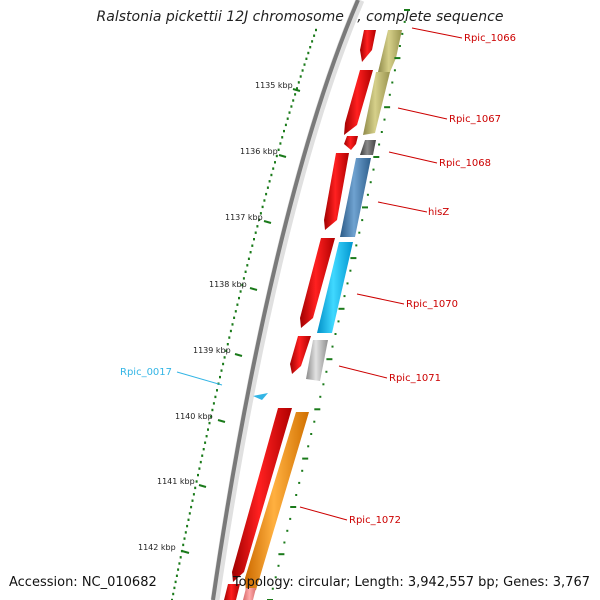 The image size is (600, 600). I want to click on accession-text: Accession: NC_010682, so click(83, 582).